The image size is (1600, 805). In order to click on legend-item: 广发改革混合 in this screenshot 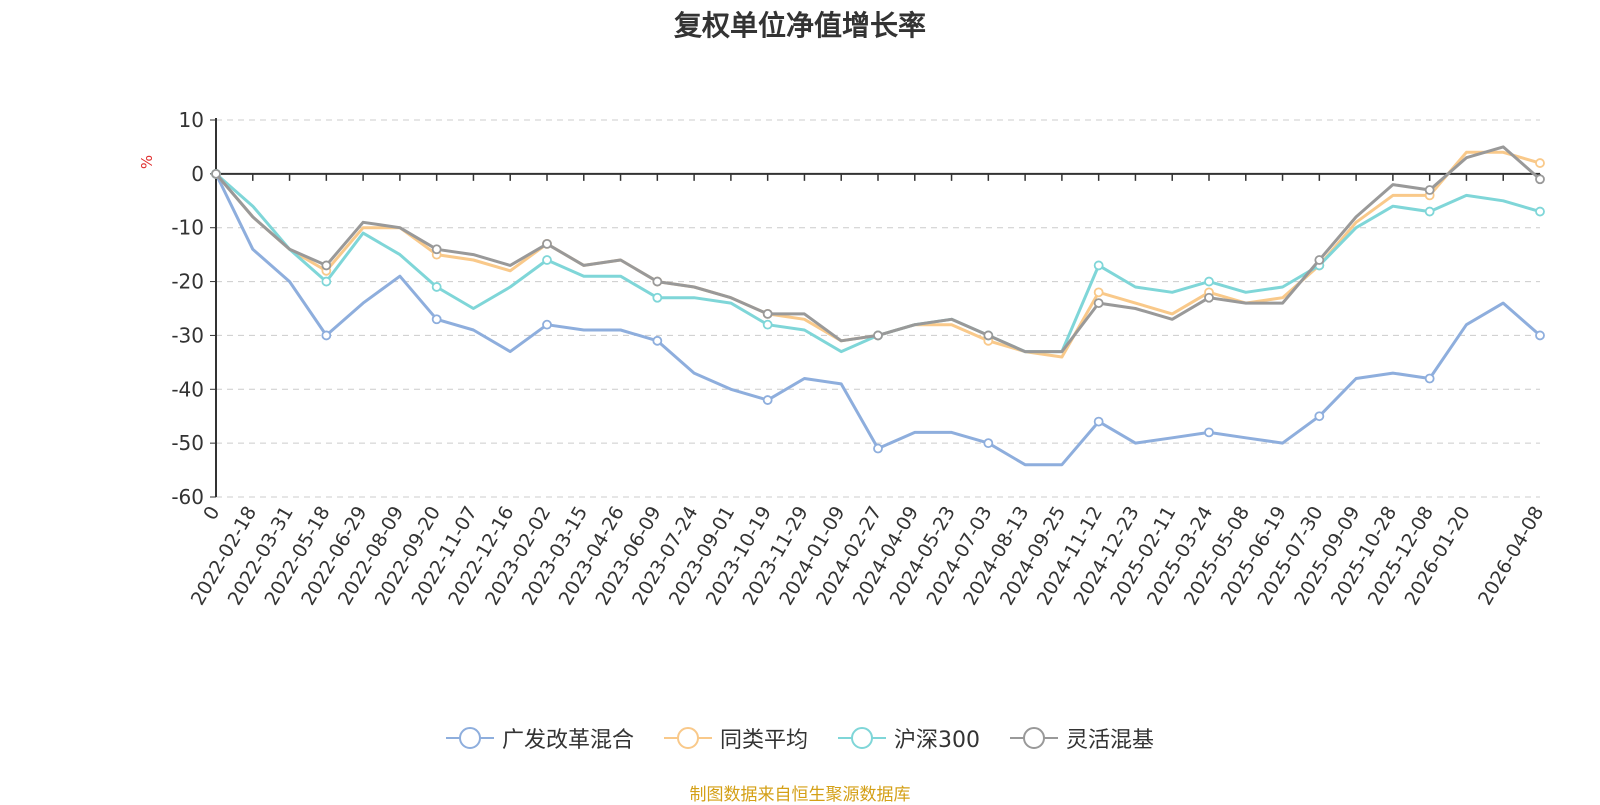, I will do `click(539, 738)`.